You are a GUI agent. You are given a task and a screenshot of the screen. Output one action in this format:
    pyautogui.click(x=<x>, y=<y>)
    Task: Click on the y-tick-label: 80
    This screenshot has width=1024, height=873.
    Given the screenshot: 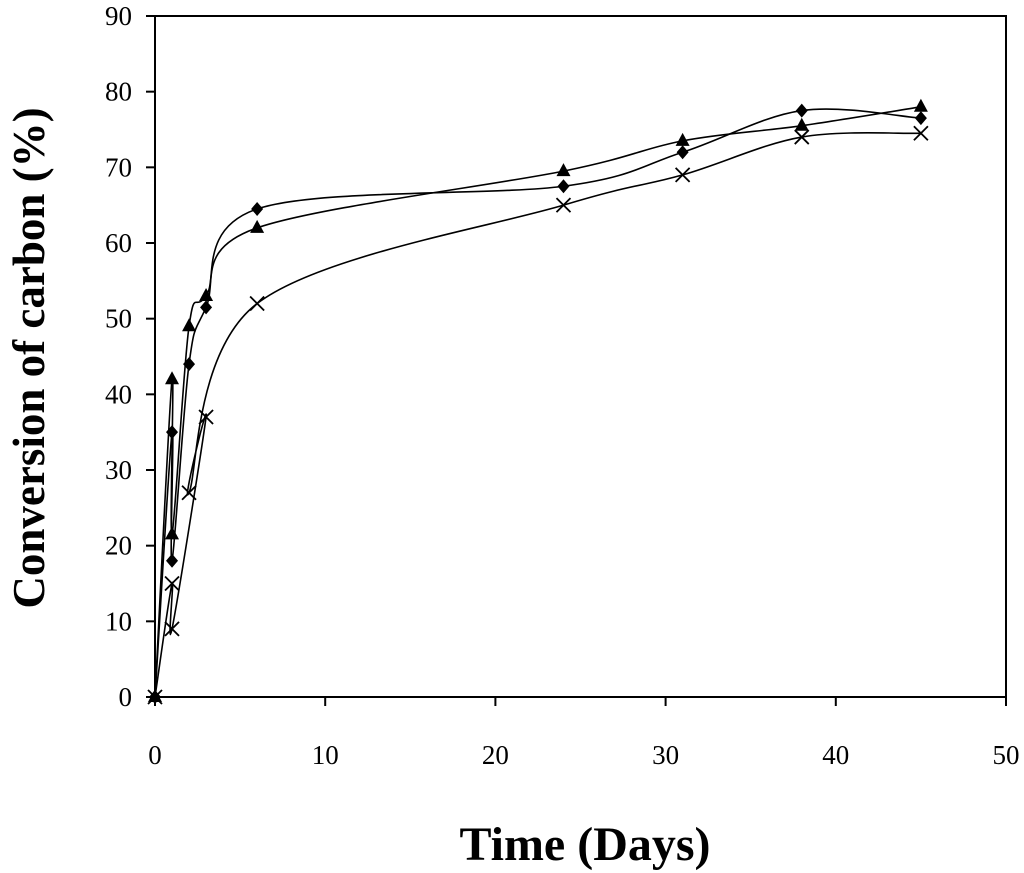 What is the action you would take?
    pyautogui.click(x=118, y=92)
    